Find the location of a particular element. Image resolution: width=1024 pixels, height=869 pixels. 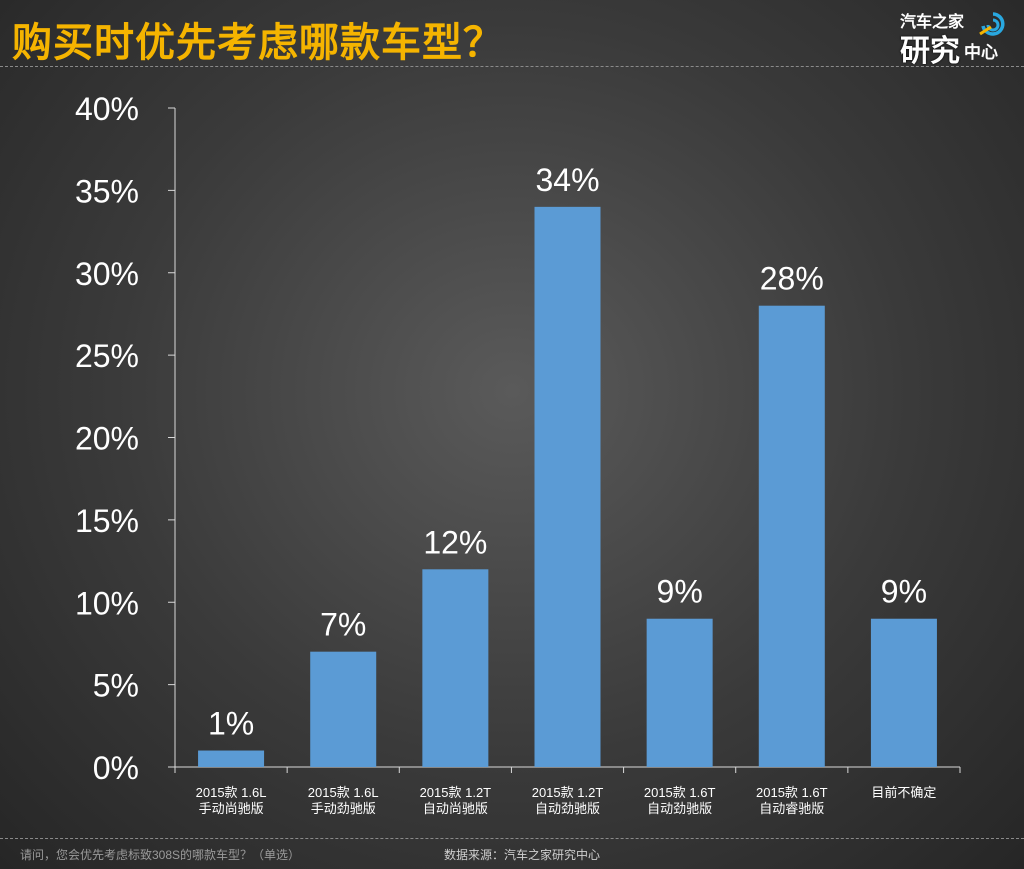

footer-divider is located at coordinates (512, 838).